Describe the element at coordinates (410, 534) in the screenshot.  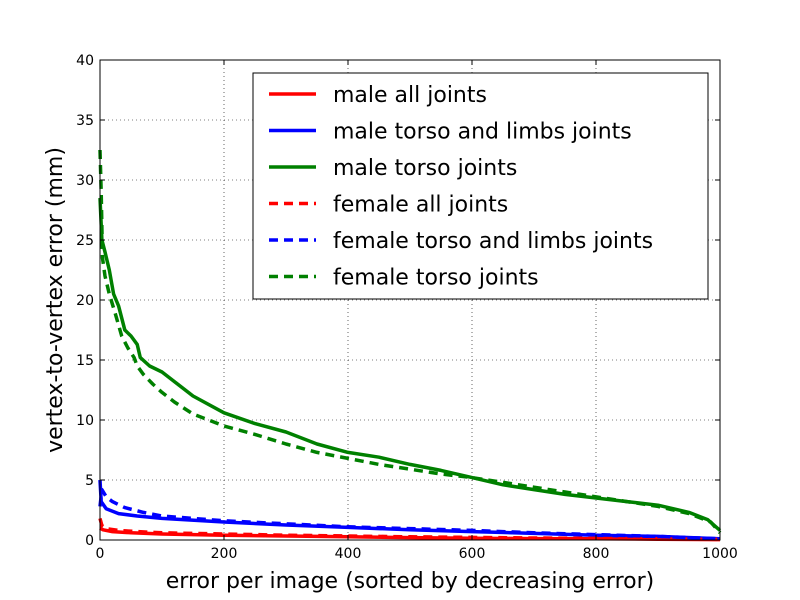
I see `series-line-male-all-joints` at that location.